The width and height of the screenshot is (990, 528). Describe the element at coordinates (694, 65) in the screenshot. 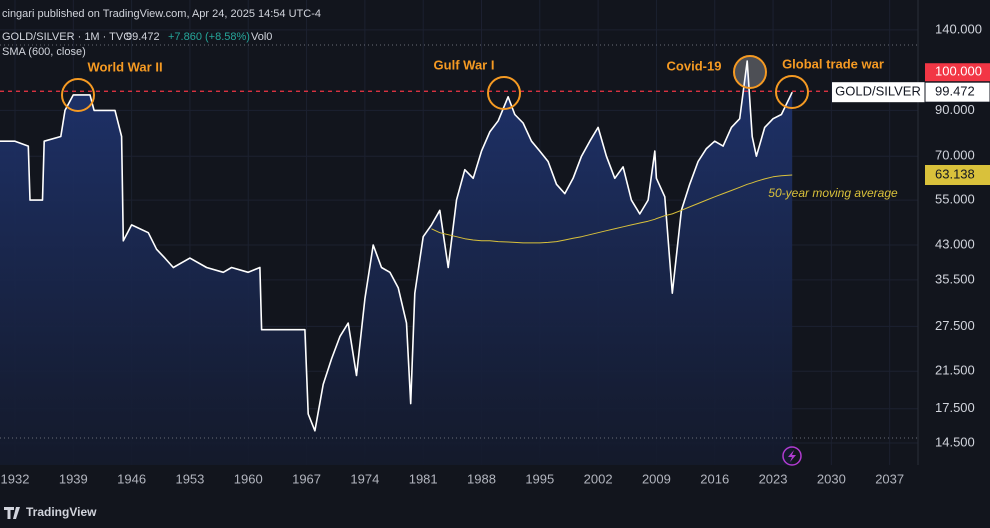

I see `annotation: Covid-19` at that location.